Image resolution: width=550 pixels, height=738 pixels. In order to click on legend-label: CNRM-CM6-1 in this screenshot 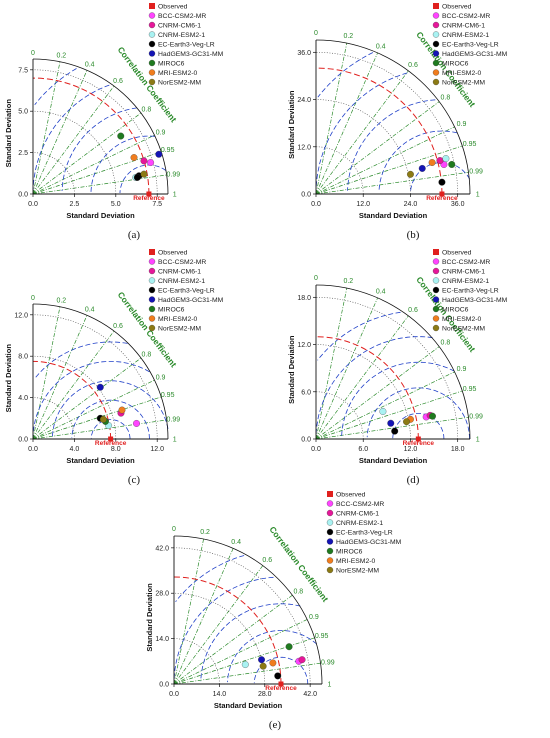, I will do `click(463, 25)`.